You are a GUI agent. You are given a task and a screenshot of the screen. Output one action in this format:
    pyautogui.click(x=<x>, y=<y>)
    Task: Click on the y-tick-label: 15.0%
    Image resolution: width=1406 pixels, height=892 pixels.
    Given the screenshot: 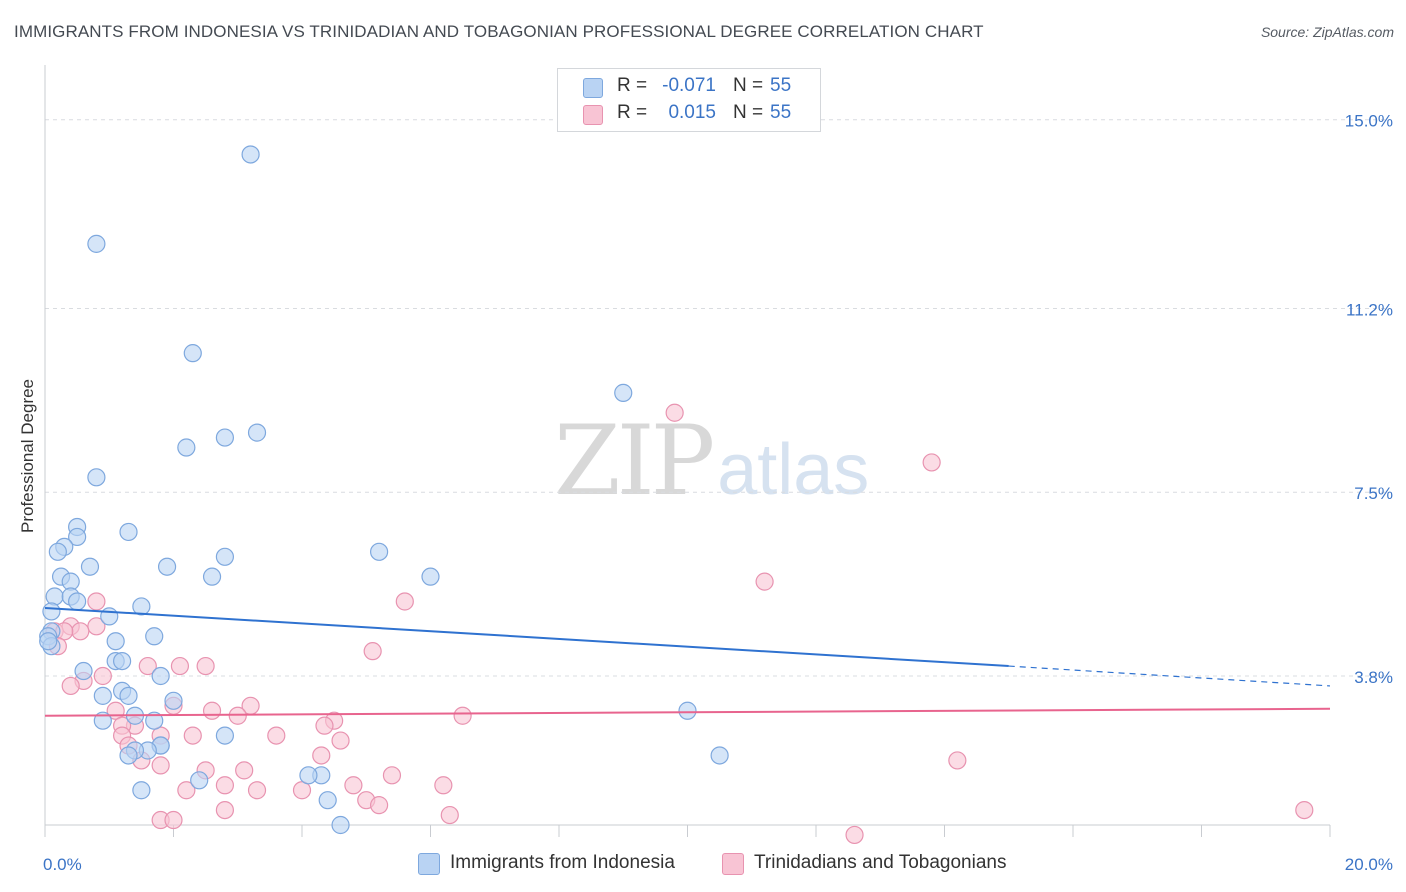 What is the action you would take?
    pyautogui.click(x=1369, y=121)
    